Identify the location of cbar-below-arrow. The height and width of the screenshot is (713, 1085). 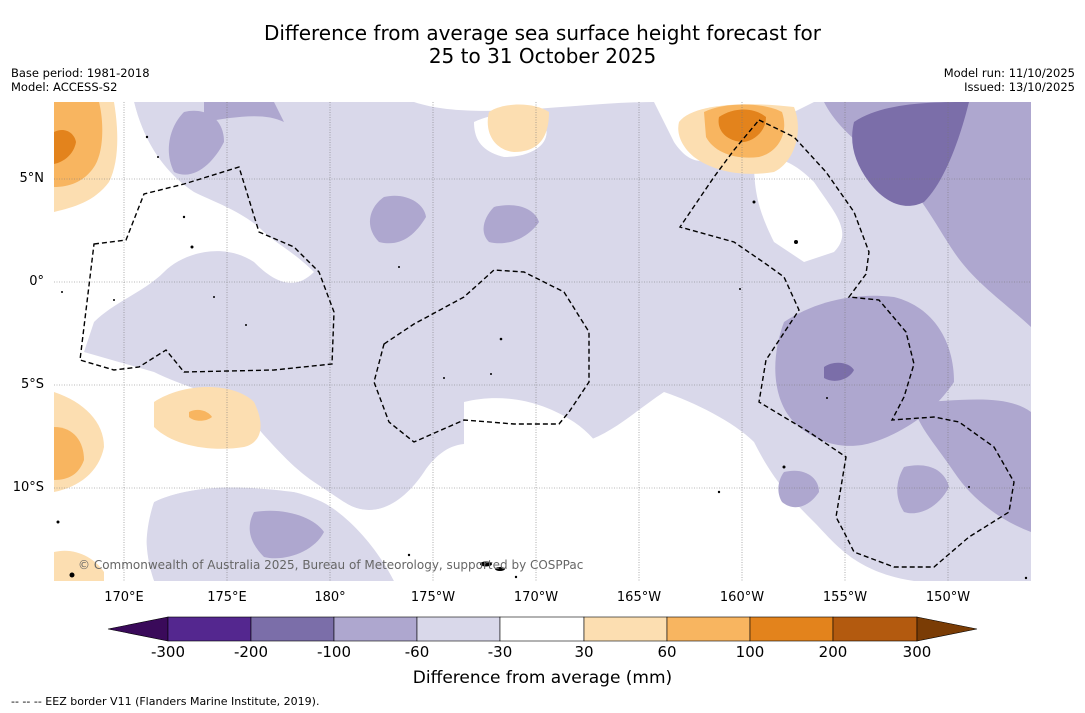
(138, 629).